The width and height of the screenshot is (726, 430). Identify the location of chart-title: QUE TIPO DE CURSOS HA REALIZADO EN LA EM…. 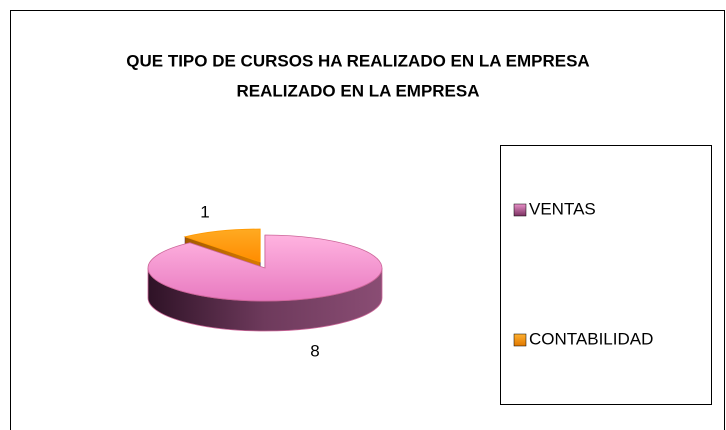
(357, 60).